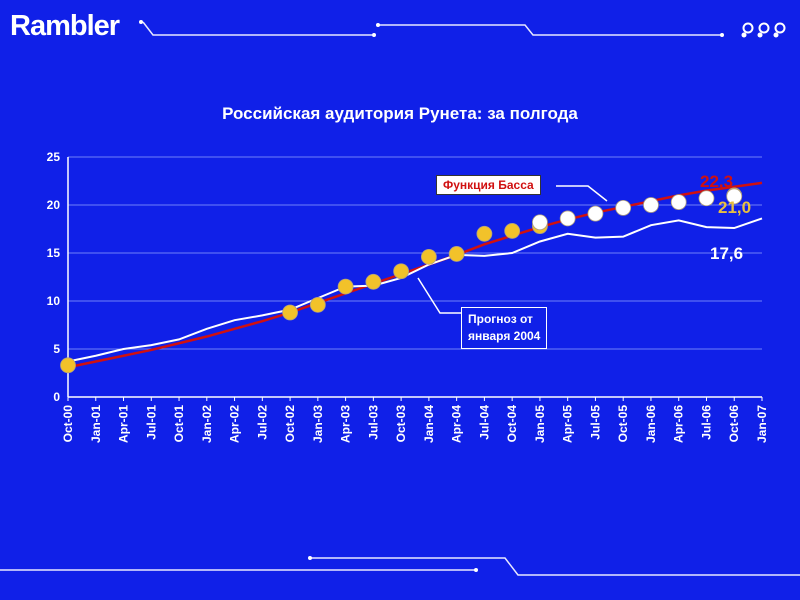 Image resolution: width=800 pixels, height=600 pixels. Describe the element at coordinates (429, 424) in the screenshot. I see `x-tick-label: Jan-04` at that location.